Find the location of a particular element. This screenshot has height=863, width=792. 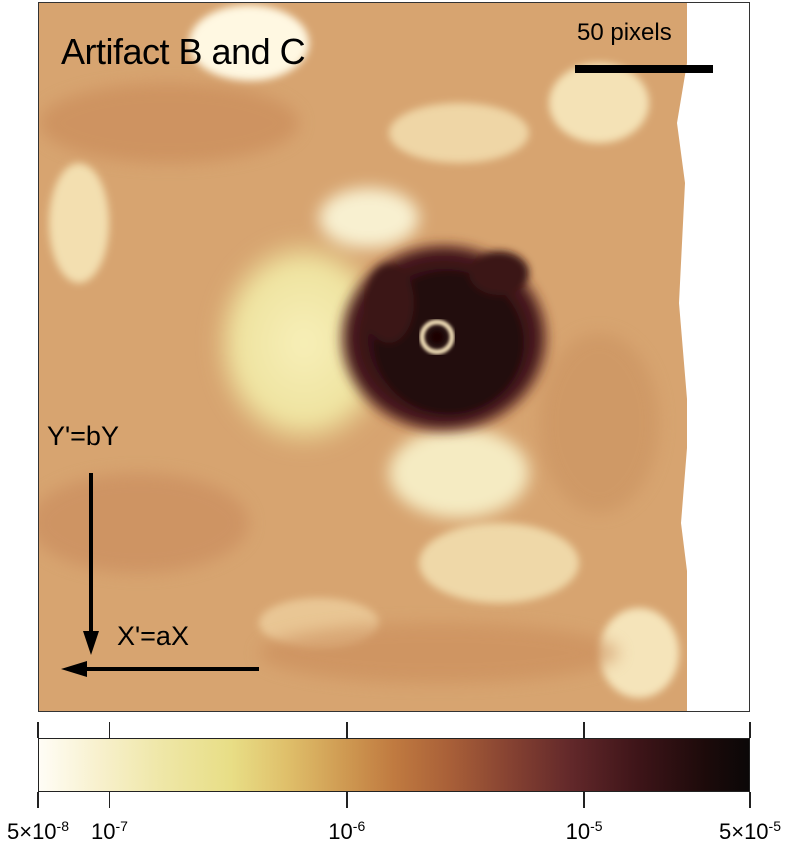

colorbar-tick-label: 5×10⁻⁵ is located at coordinates (750, 831).